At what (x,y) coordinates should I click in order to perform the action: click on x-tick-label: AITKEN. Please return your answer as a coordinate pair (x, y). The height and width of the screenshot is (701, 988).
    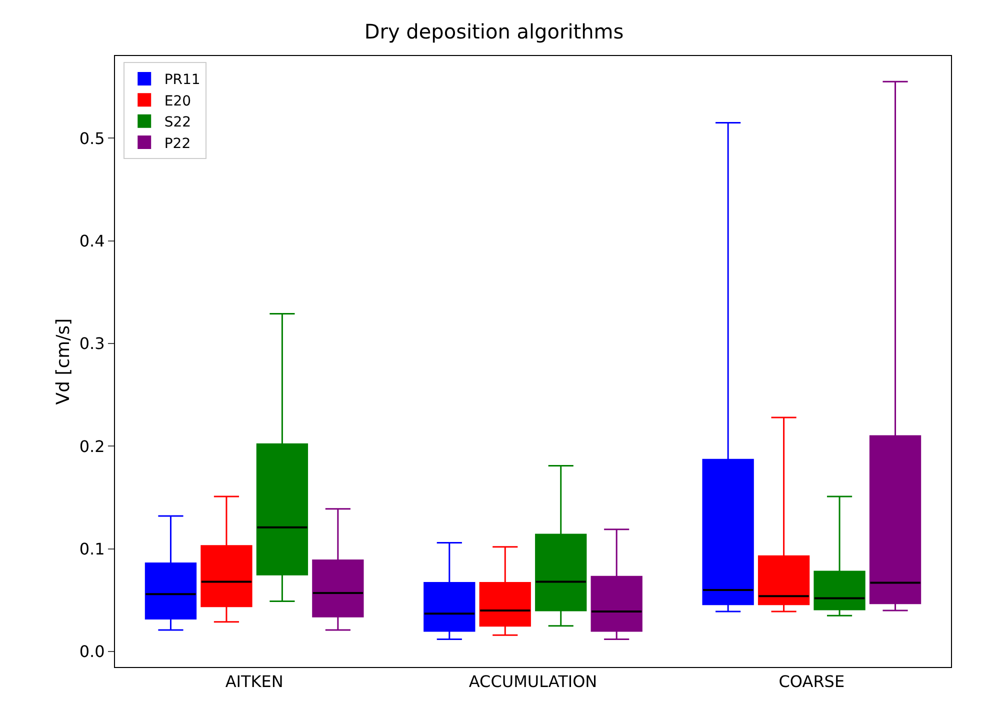
    Looking at the image, I should click on (254, 682).